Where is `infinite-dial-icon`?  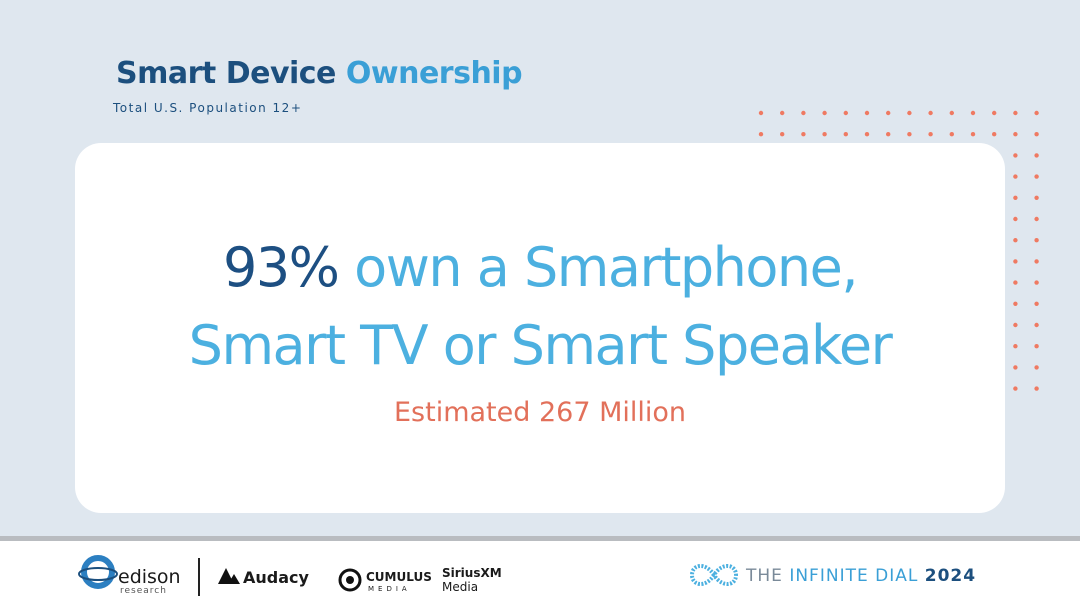 infinite-dial-icon is located at coordinates (714, 575).